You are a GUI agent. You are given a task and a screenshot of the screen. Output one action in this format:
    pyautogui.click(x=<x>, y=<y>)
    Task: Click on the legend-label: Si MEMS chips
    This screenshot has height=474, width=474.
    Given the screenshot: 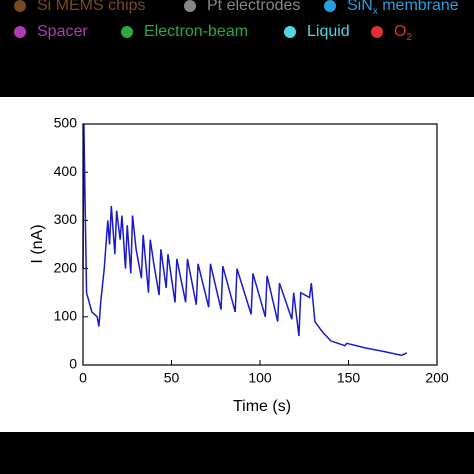 What is the action you would take?
    pyautogui.click(x=91, y=7)
    